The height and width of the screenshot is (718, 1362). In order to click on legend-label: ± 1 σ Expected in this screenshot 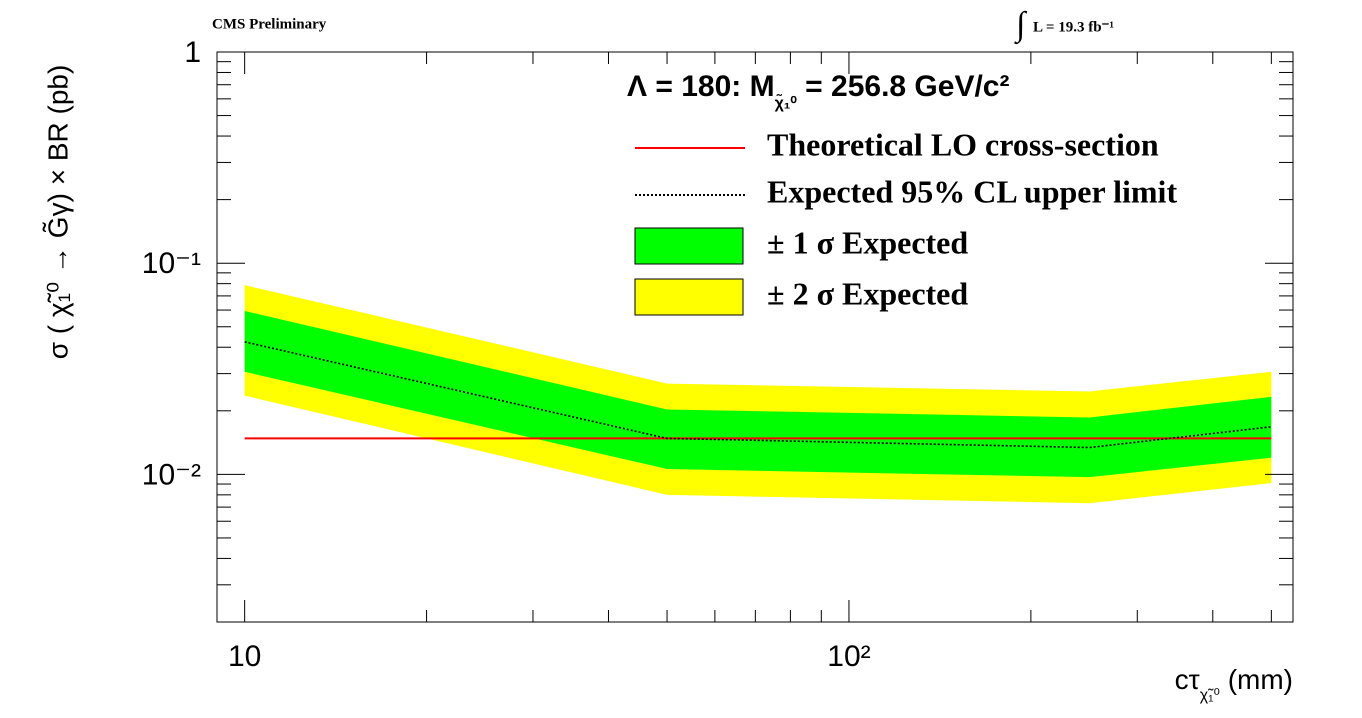, I will do `click(867, 242)`.